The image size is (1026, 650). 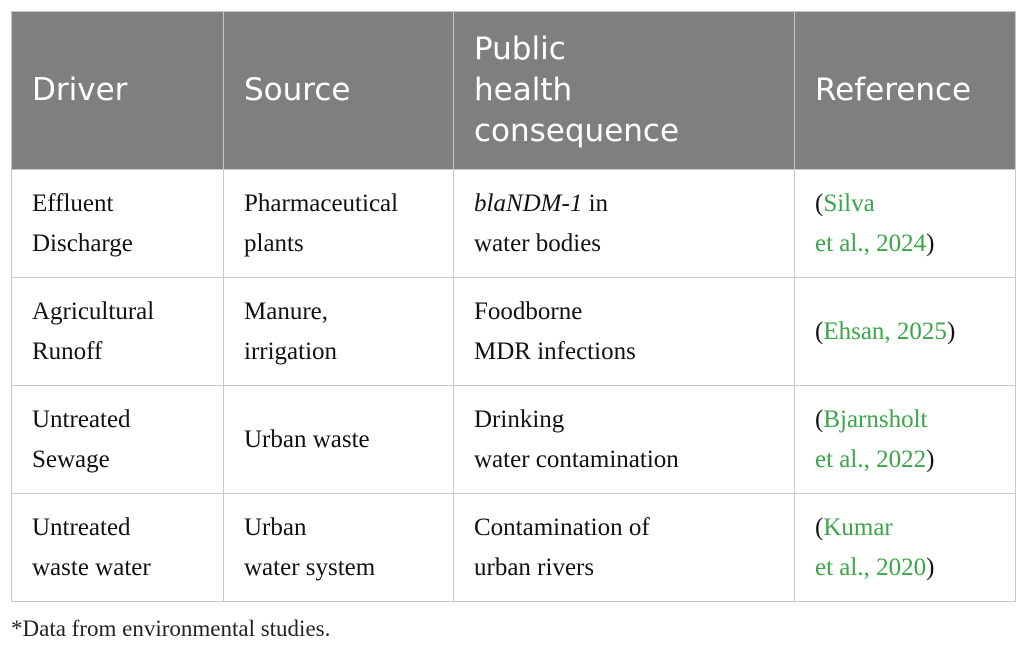 What do you see at coordinates (885, 331) in the screenshot?
I see `reference-link: Ehsan, 2025` at bounding box center [885, 331].